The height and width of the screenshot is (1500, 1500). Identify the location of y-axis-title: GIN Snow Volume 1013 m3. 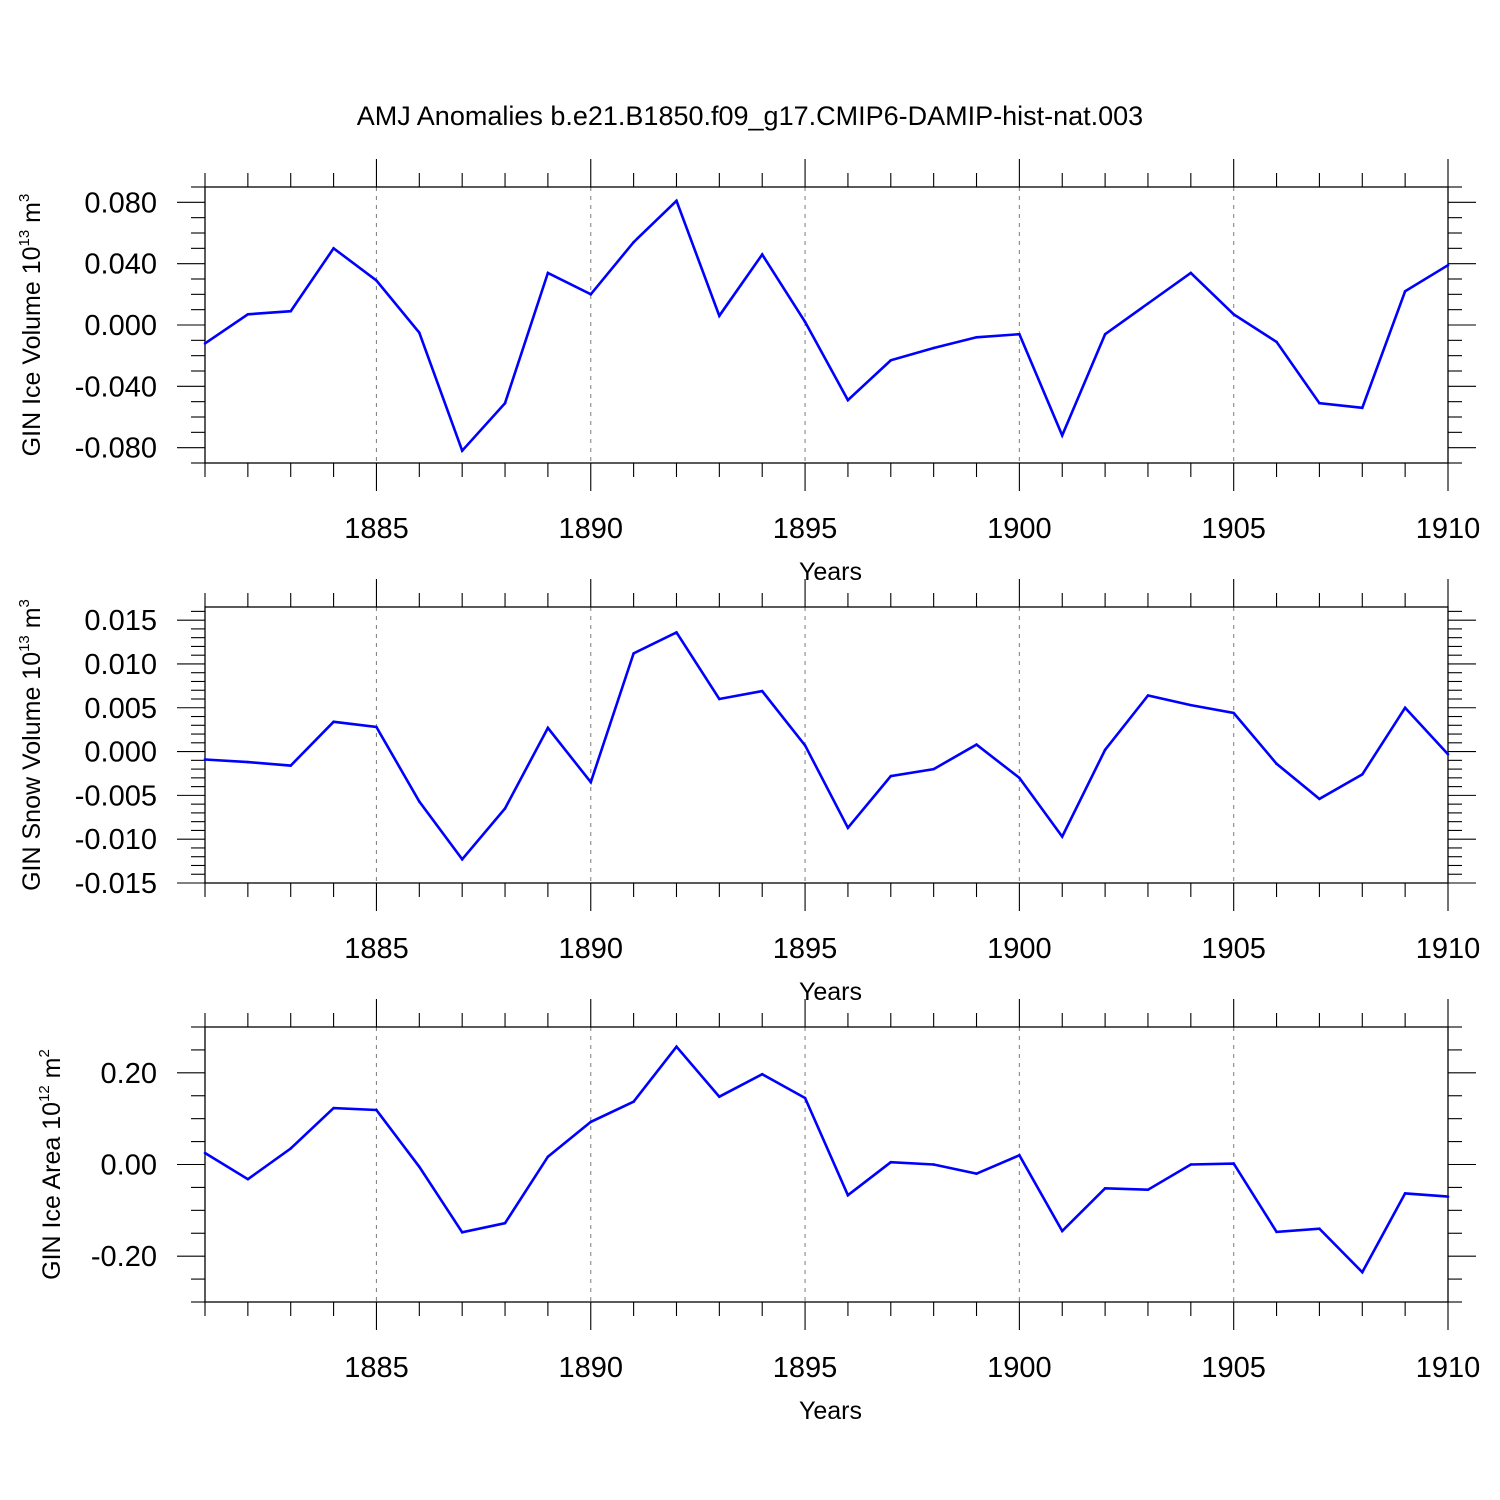
(31, 745).